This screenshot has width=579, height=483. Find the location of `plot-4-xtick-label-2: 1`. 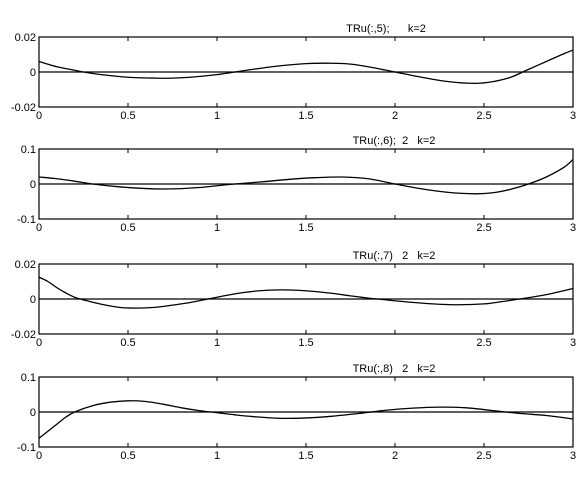

plot-4-xtick-label-2: 1 is located at coordinates (217, 456).